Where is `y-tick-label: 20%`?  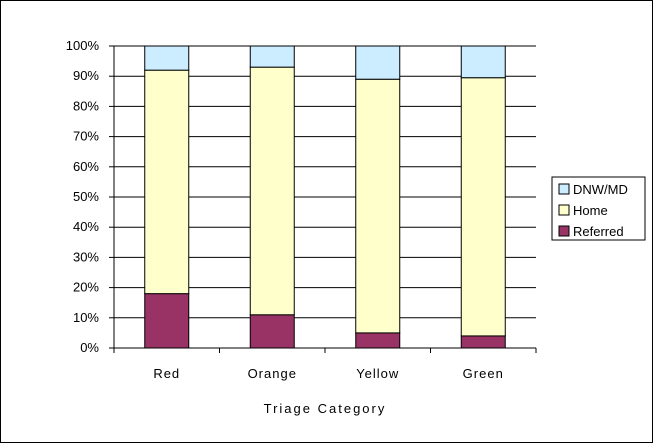 y-tick-label: 20% is located at coordinates (86, 287).